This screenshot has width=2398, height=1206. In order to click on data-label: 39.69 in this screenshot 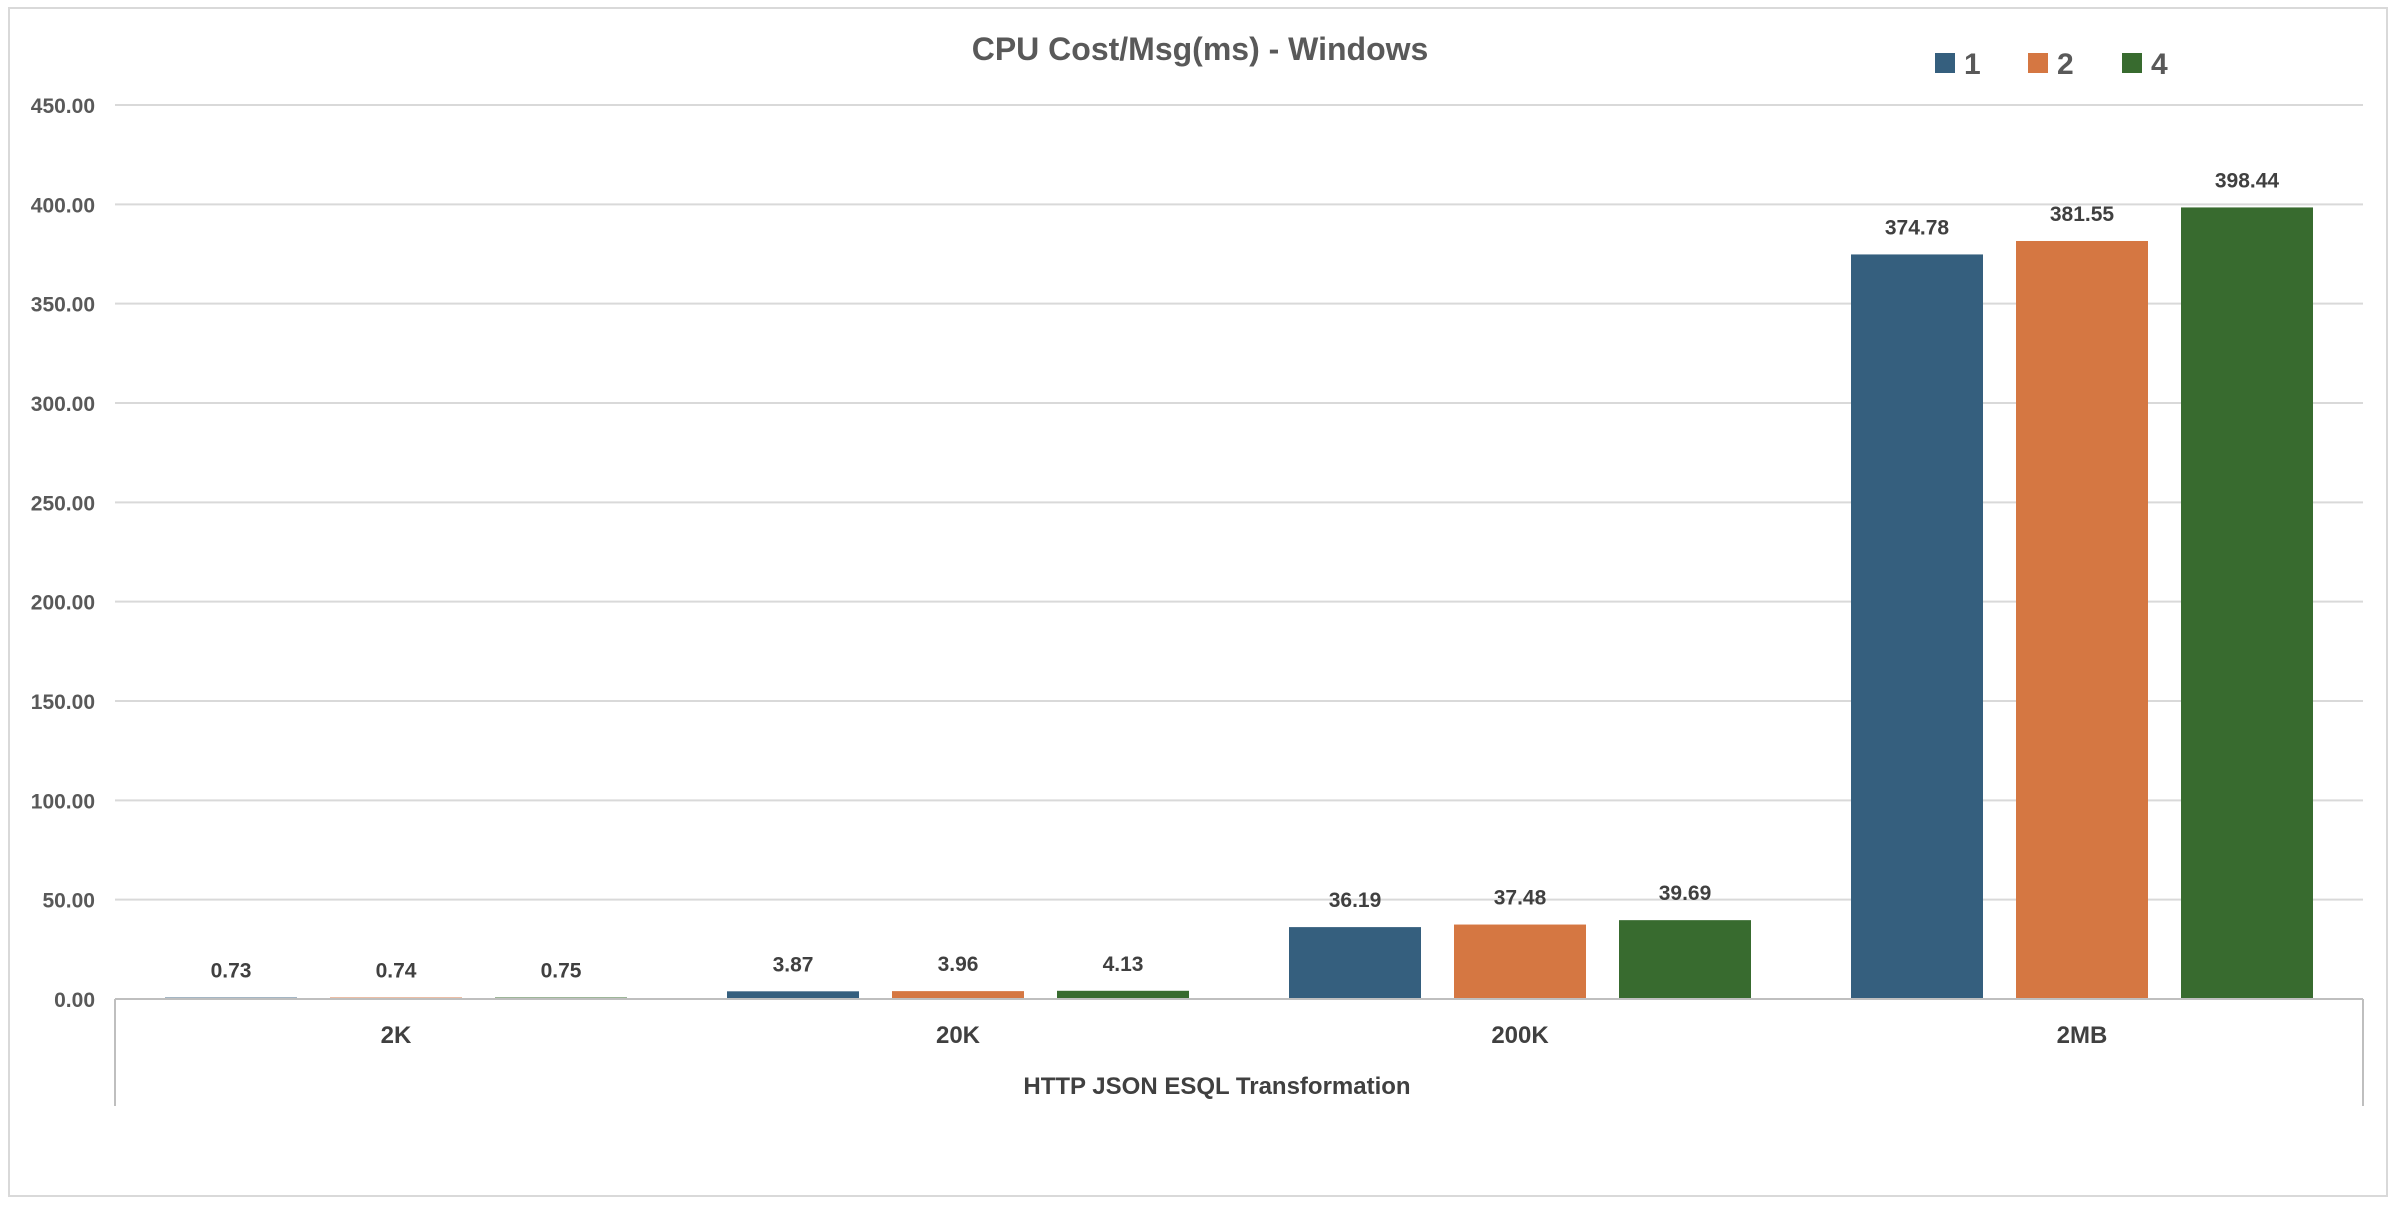, I will do `click(1685, 893)`.